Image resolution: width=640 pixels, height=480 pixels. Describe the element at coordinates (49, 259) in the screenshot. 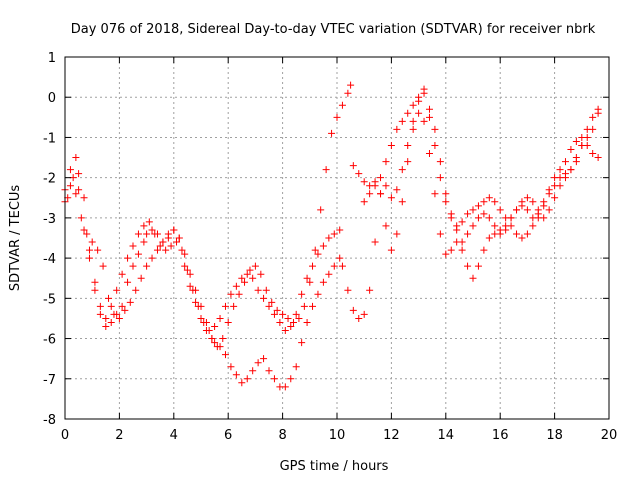

I see `y-tick-label: -4` at that location.